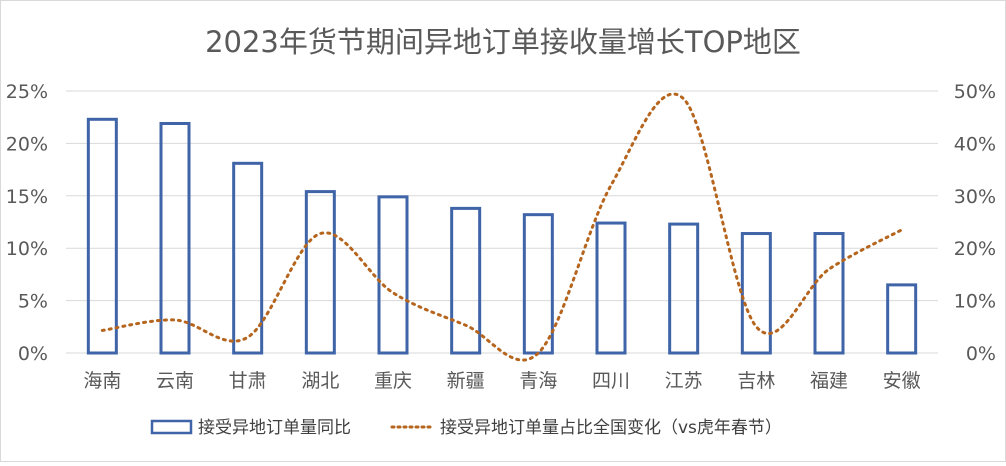 The height and width of the screenshot is (466, 1006). I want to click on right-tick-label: 40%, so click(975, 144).